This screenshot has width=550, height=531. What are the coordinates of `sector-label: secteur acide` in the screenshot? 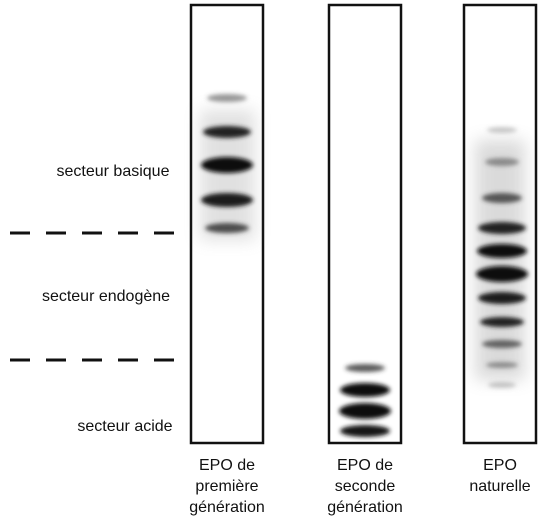 It's located at (124, 426).